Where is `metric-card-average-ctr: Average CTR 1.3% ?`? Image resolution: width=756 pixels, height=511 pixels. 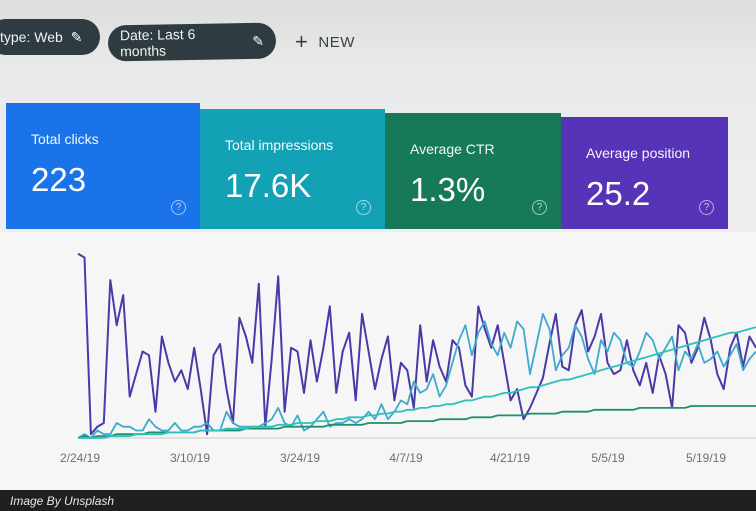 metric-card-average-ctr: Average CTR 1.3% ? is located at coordinates (473, 171).